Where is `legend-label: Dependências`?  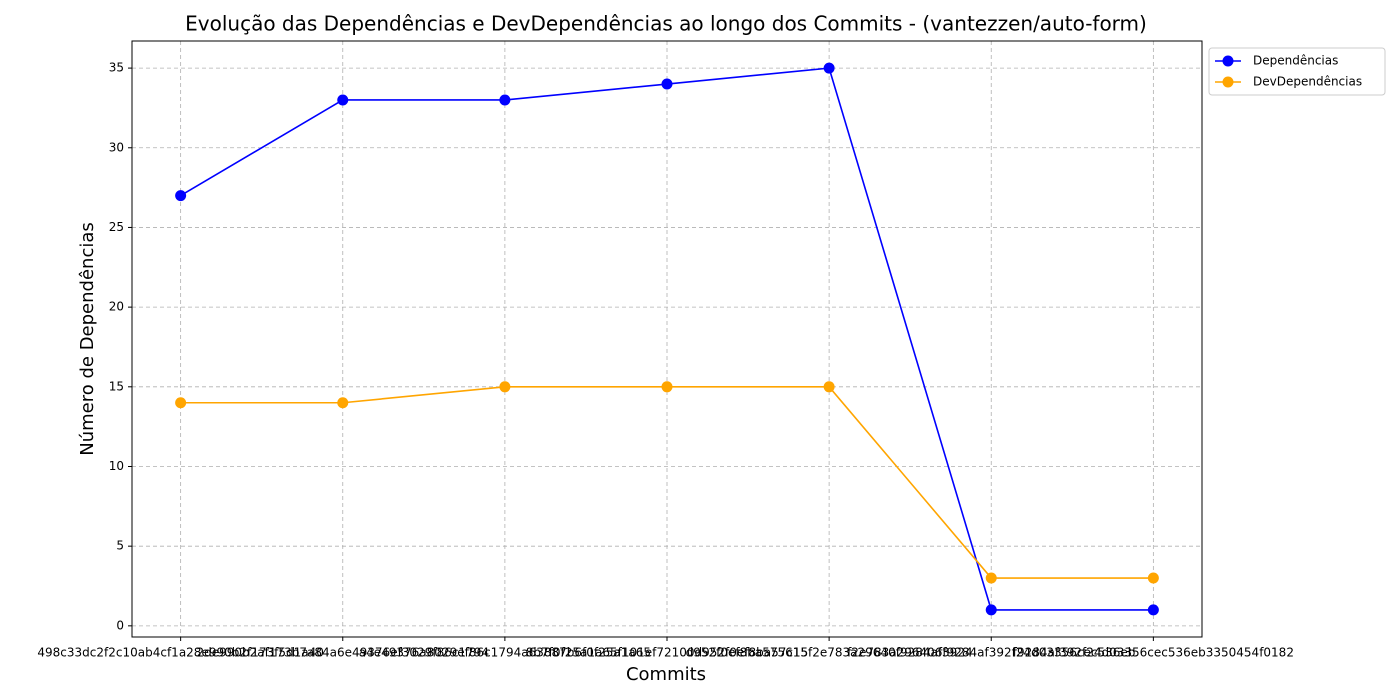
legend-label: Dependências is located at coordinates (1295, 61).